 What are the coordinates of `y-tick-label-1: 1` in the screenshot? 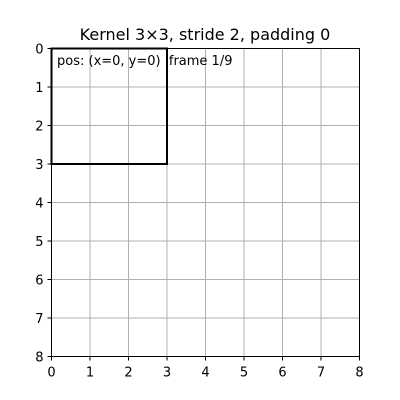 It's located at (39, 88).